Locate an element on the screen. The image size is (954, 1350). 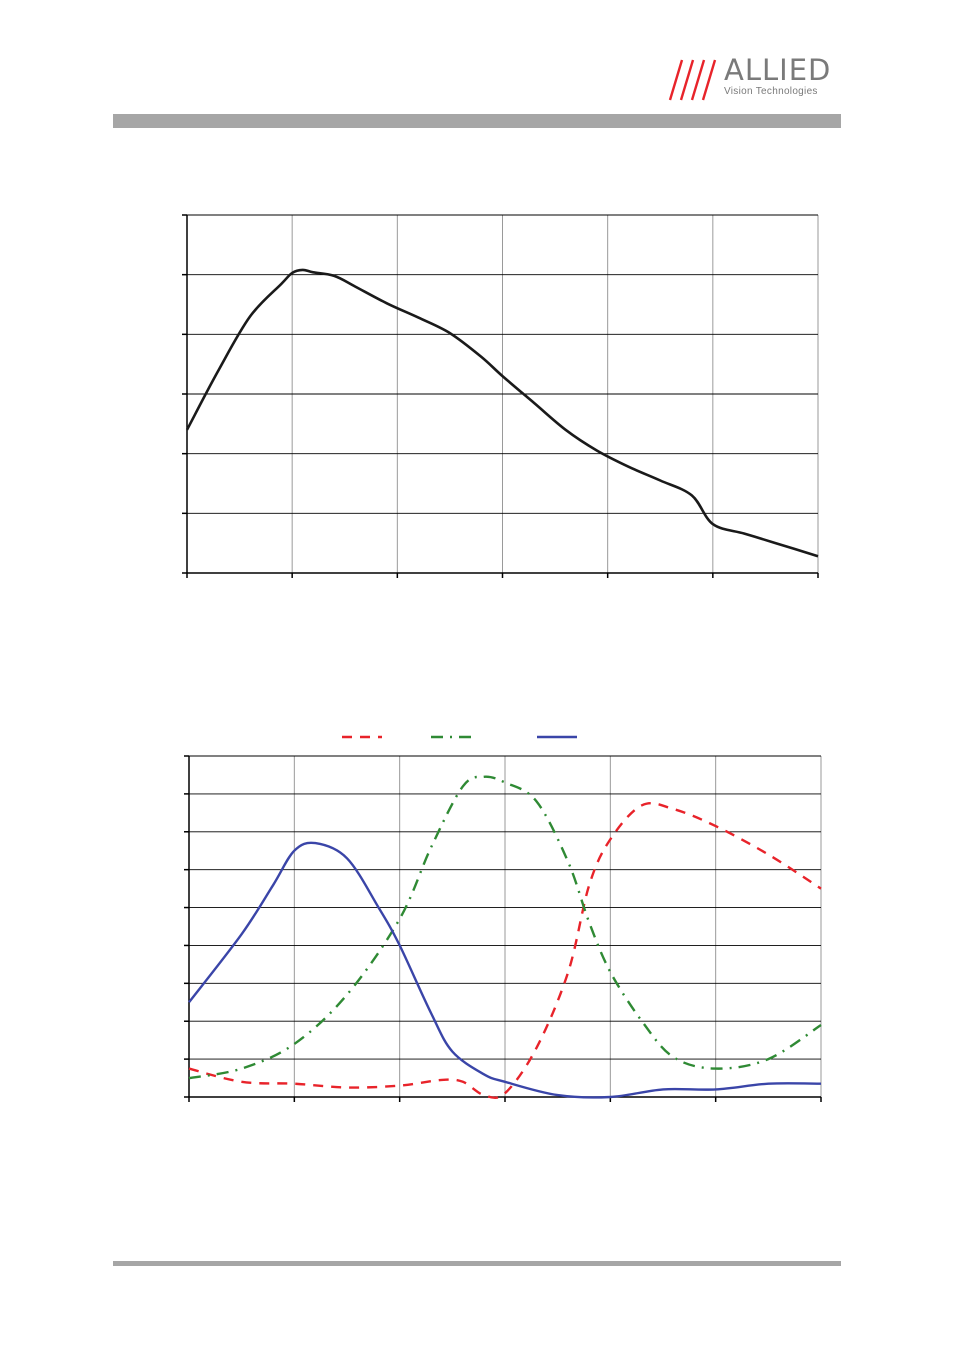
logo-slashes-icon is located at coordinates (692, 80).